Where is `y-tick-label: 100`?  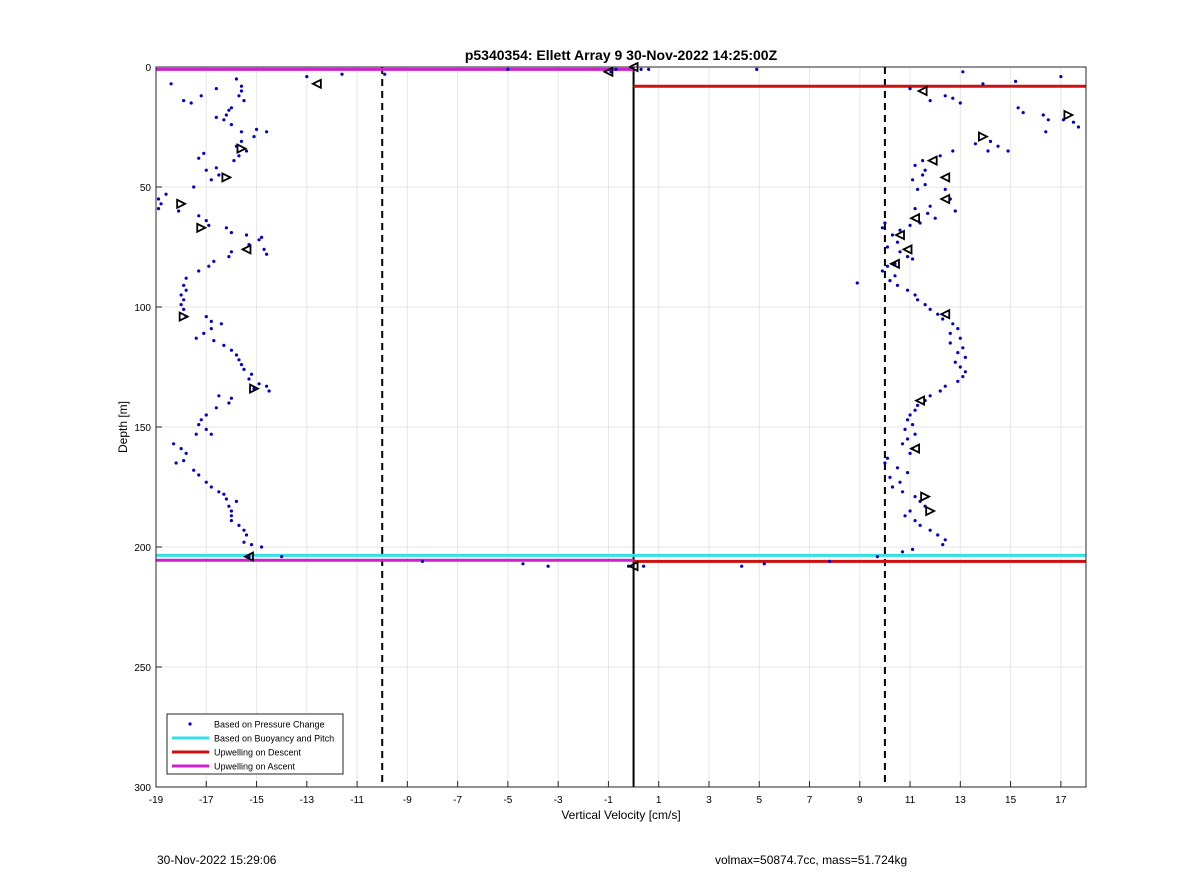 y-tick-label: 100 is located at coordinates (142, 308).